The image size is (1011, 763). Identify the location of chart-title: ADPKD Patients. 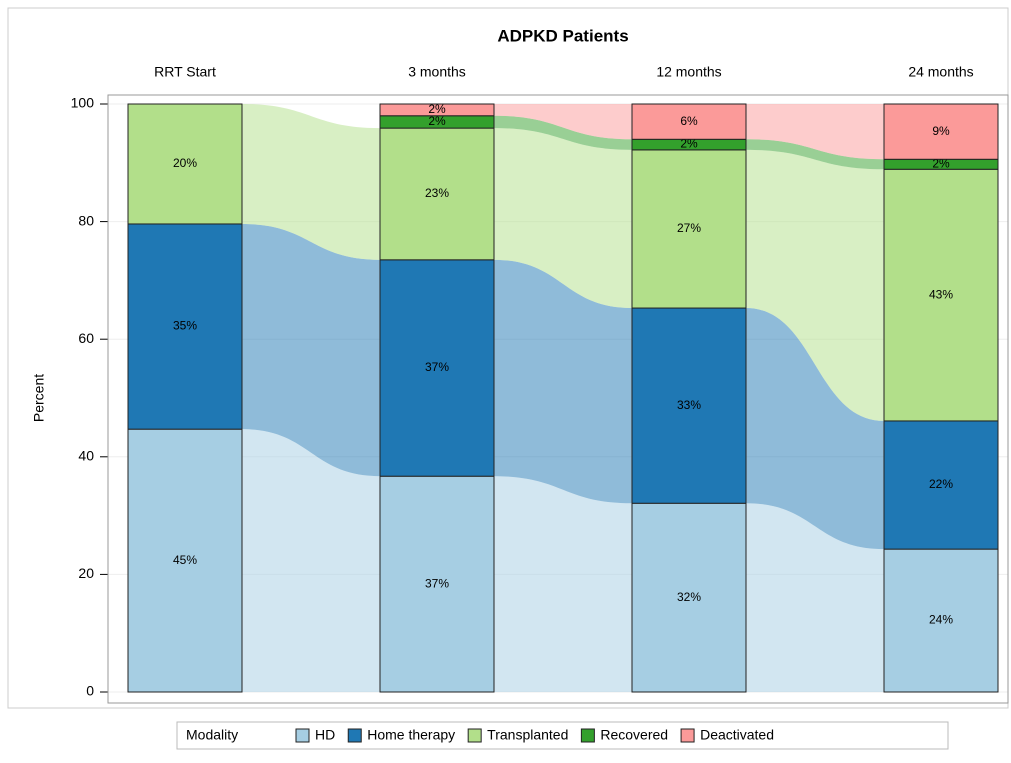
(562, 35).